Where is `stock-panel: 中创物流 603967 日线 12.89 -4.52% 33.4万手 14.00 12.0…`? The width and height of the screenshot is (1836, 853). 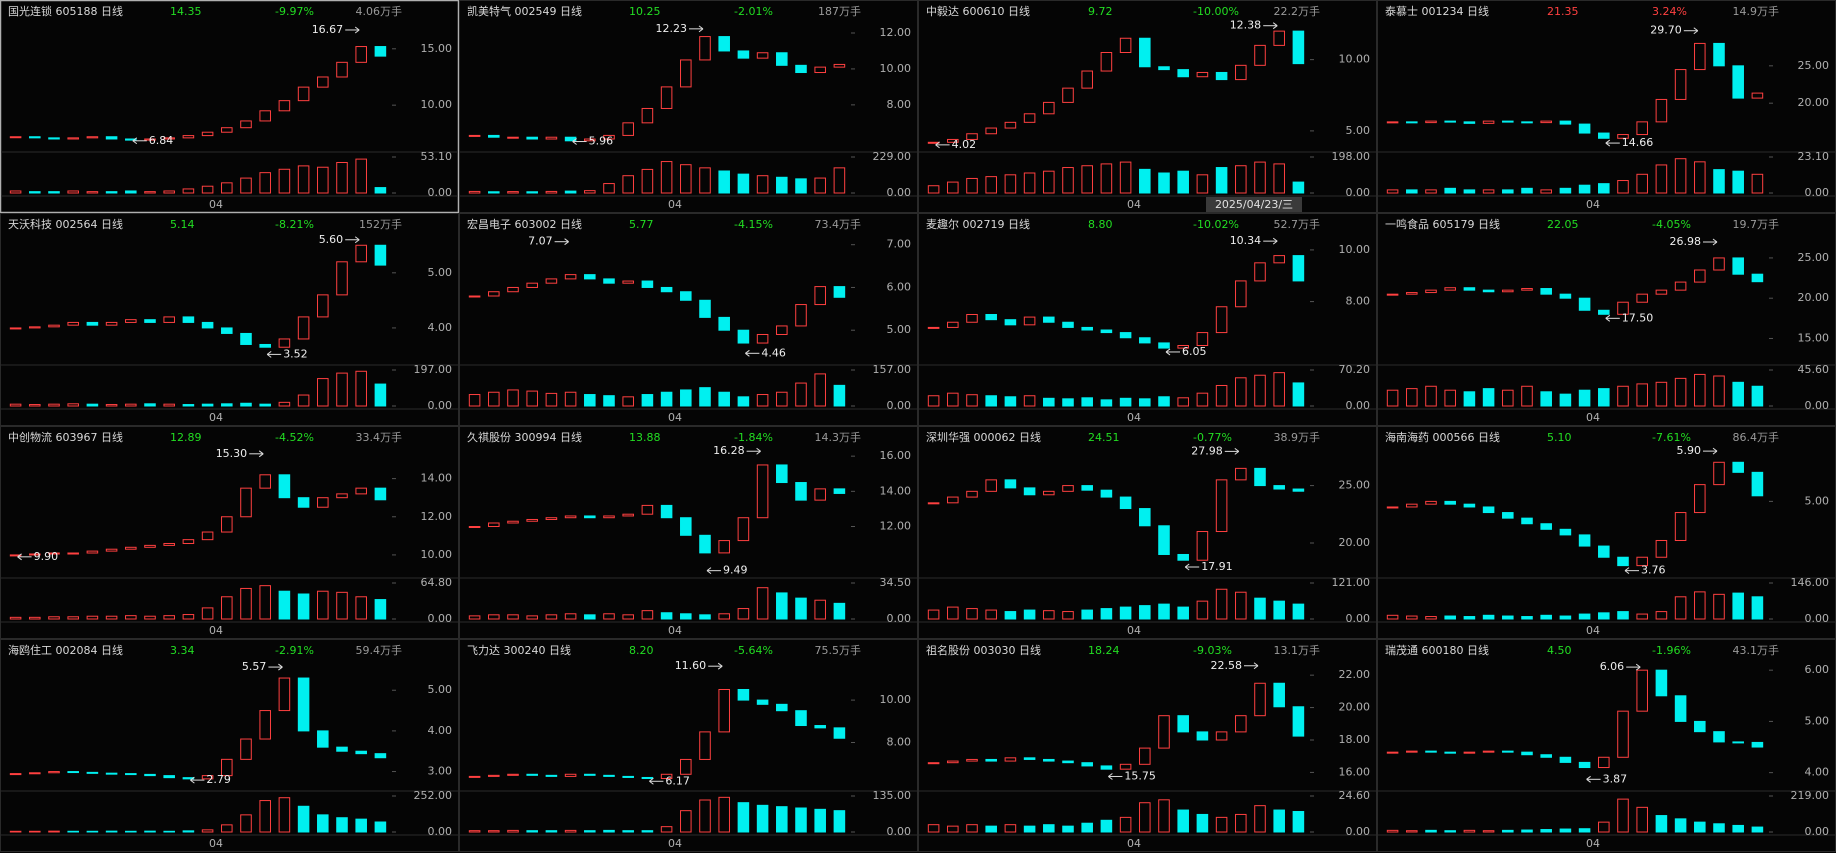
stock-panel: 中创物流 603967 日线 12.89 -4.52% 33.4万手 14.00 12.0… is located at coordinates (229, 532).